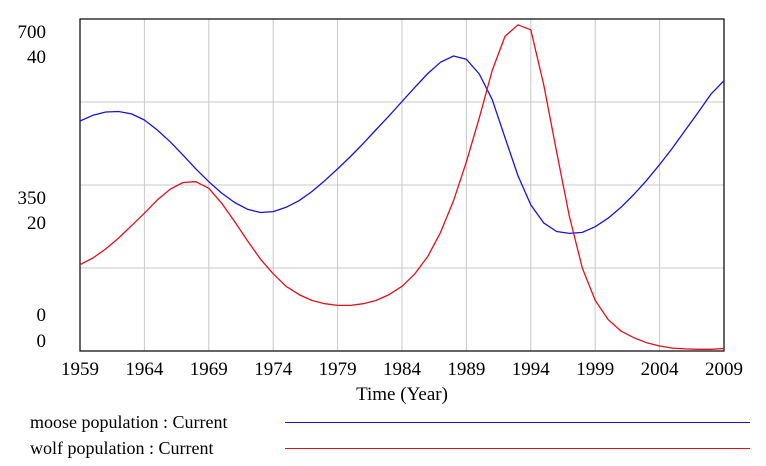  What do you see at coordinates (273, 369) in the screenshot?
I see `x-tick-label: 1974` at bounding box center [273, 369].